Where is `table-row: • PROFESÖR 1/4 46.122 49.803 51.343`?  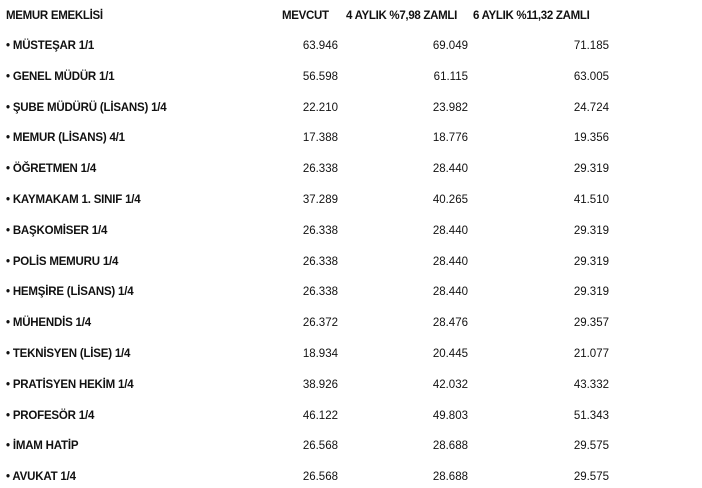 table-row: • PROFESÖR 1/4 46.122 49.803 51.343 is located at coordinates (351, 416).